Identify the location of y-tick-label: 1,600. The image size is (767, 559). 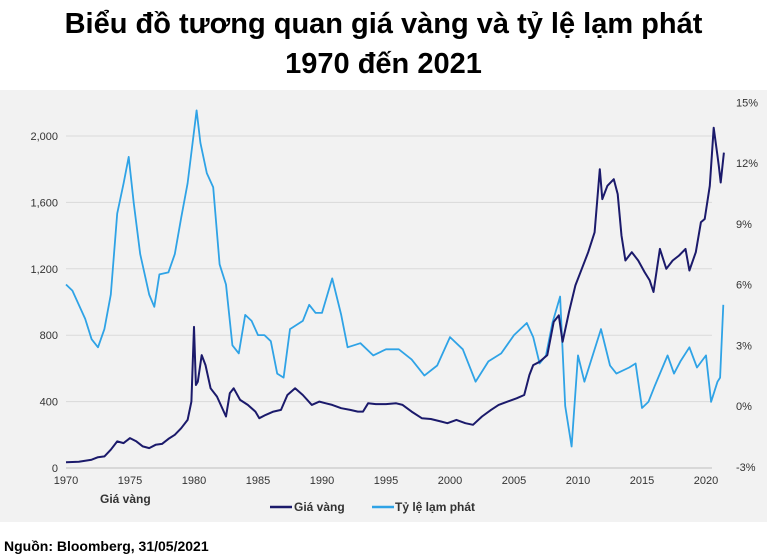
(44, 203).